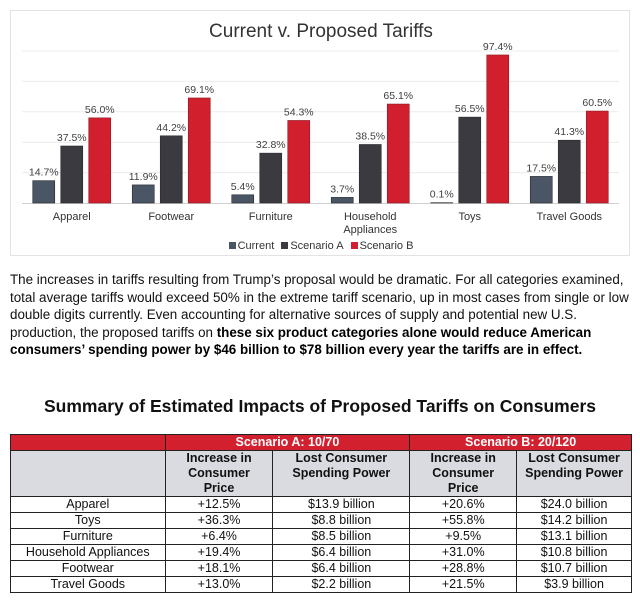 This screenshot has height=610, width=640. What do you see at coordinates (88, 536) in the screenshot?
I see `cell-category: Furniture` at bounding box center [88, 536].